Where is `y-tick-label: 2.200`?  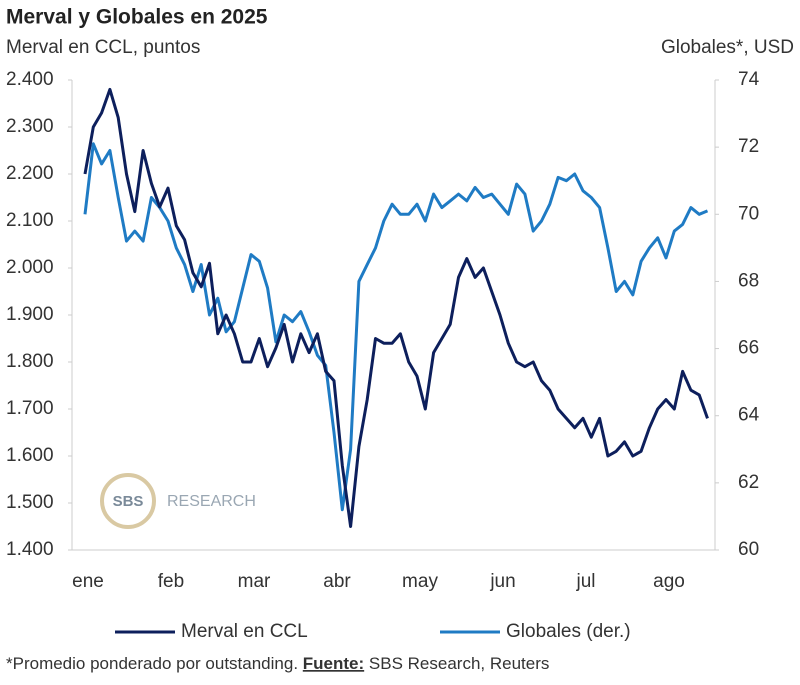
y-tick-label: 2.200 is located at coordinates (30, 173).